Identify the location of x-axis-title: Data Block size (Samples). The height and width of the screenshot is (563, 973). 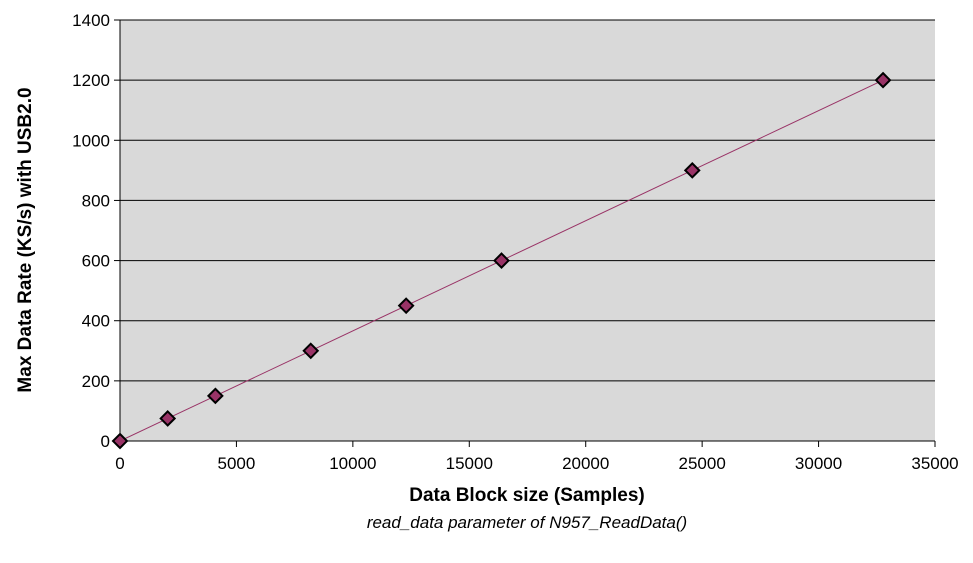
(526, 495).